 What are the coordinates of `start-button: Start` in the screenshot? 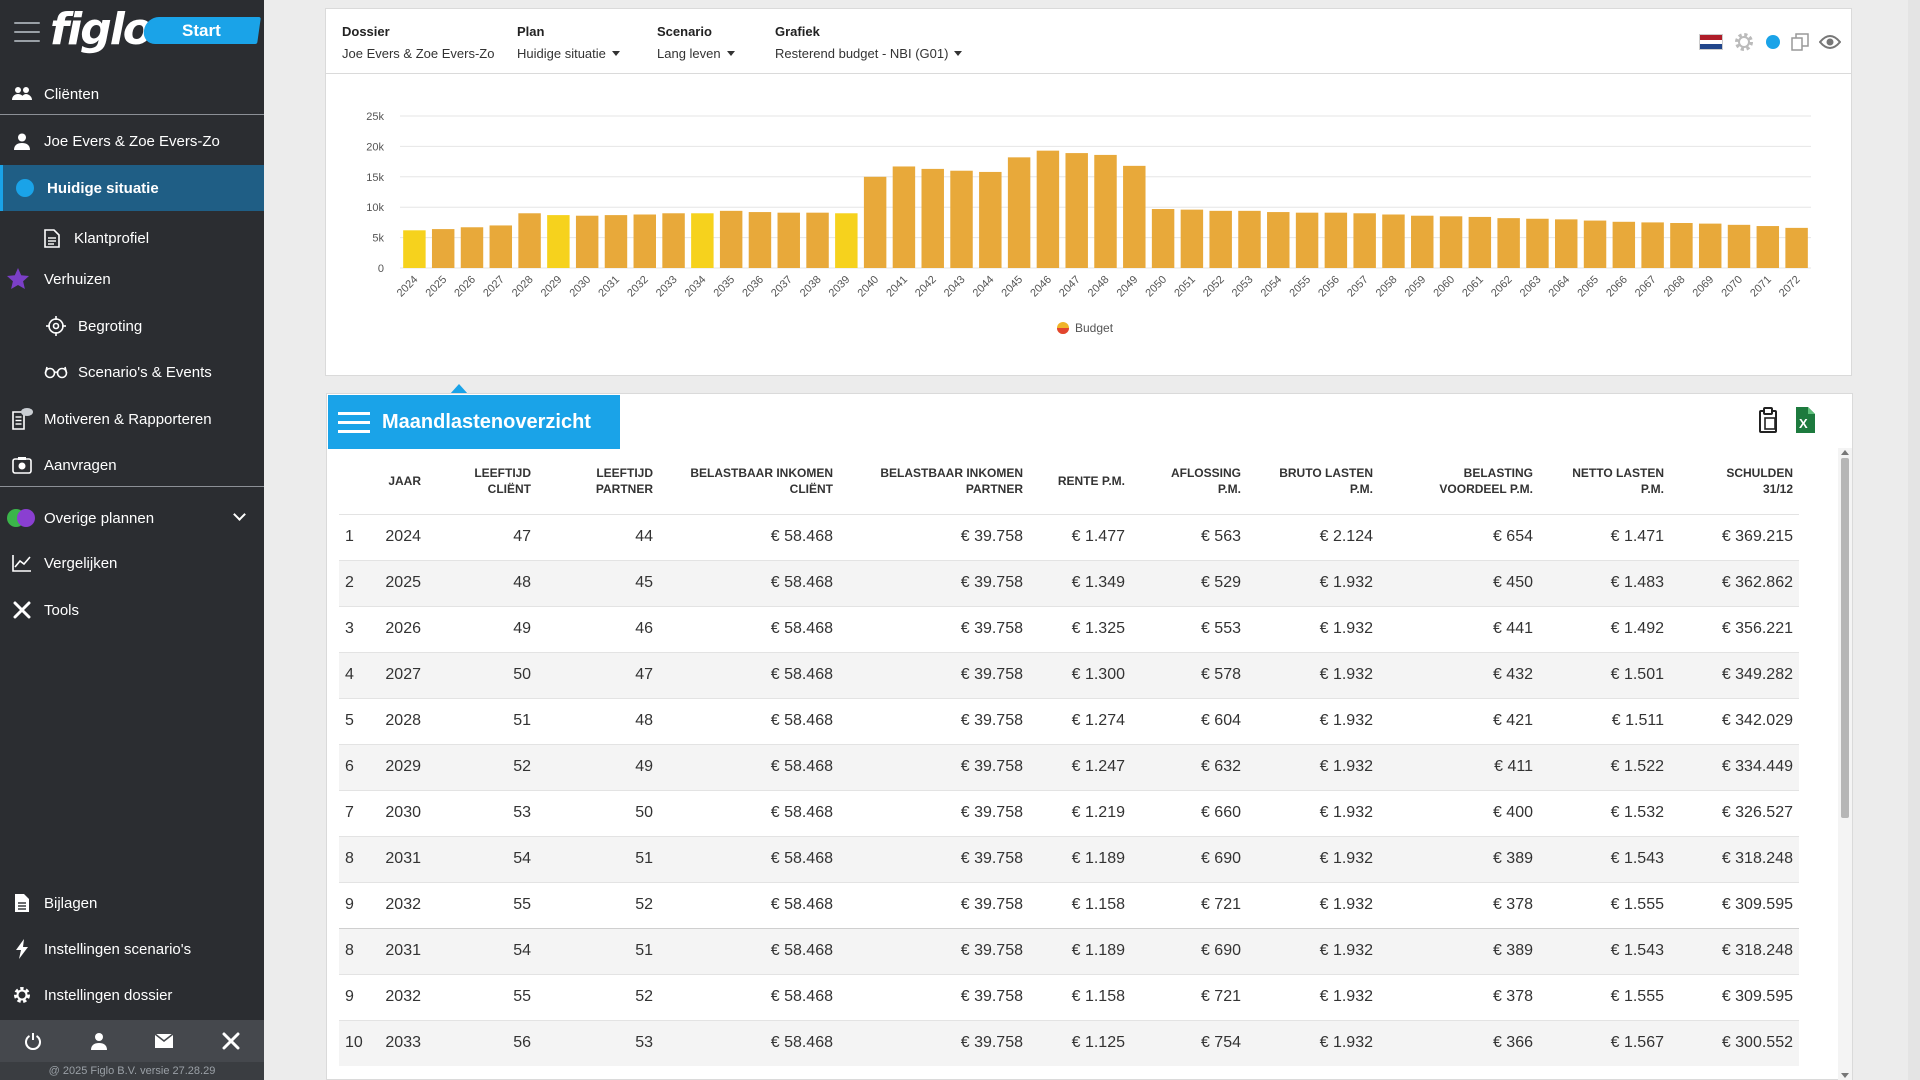 It's located at (201, 30).